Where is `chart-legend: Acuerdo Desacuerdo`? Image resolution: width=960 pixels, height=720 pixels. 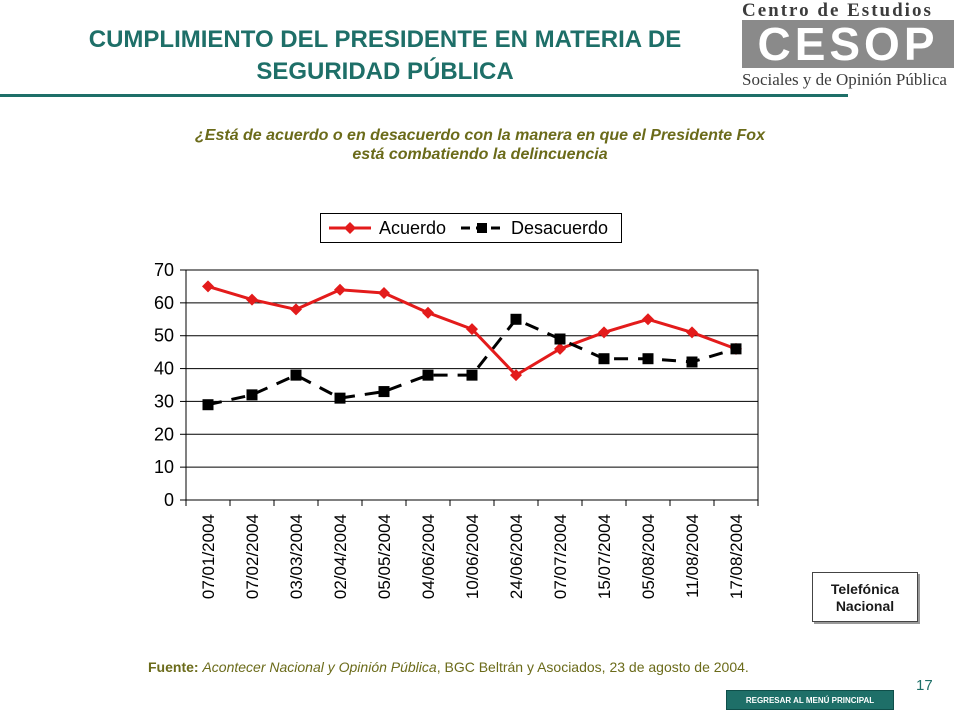 chart-legend: Acuerdo Desacuerdo is located at coordinates (471, 228).